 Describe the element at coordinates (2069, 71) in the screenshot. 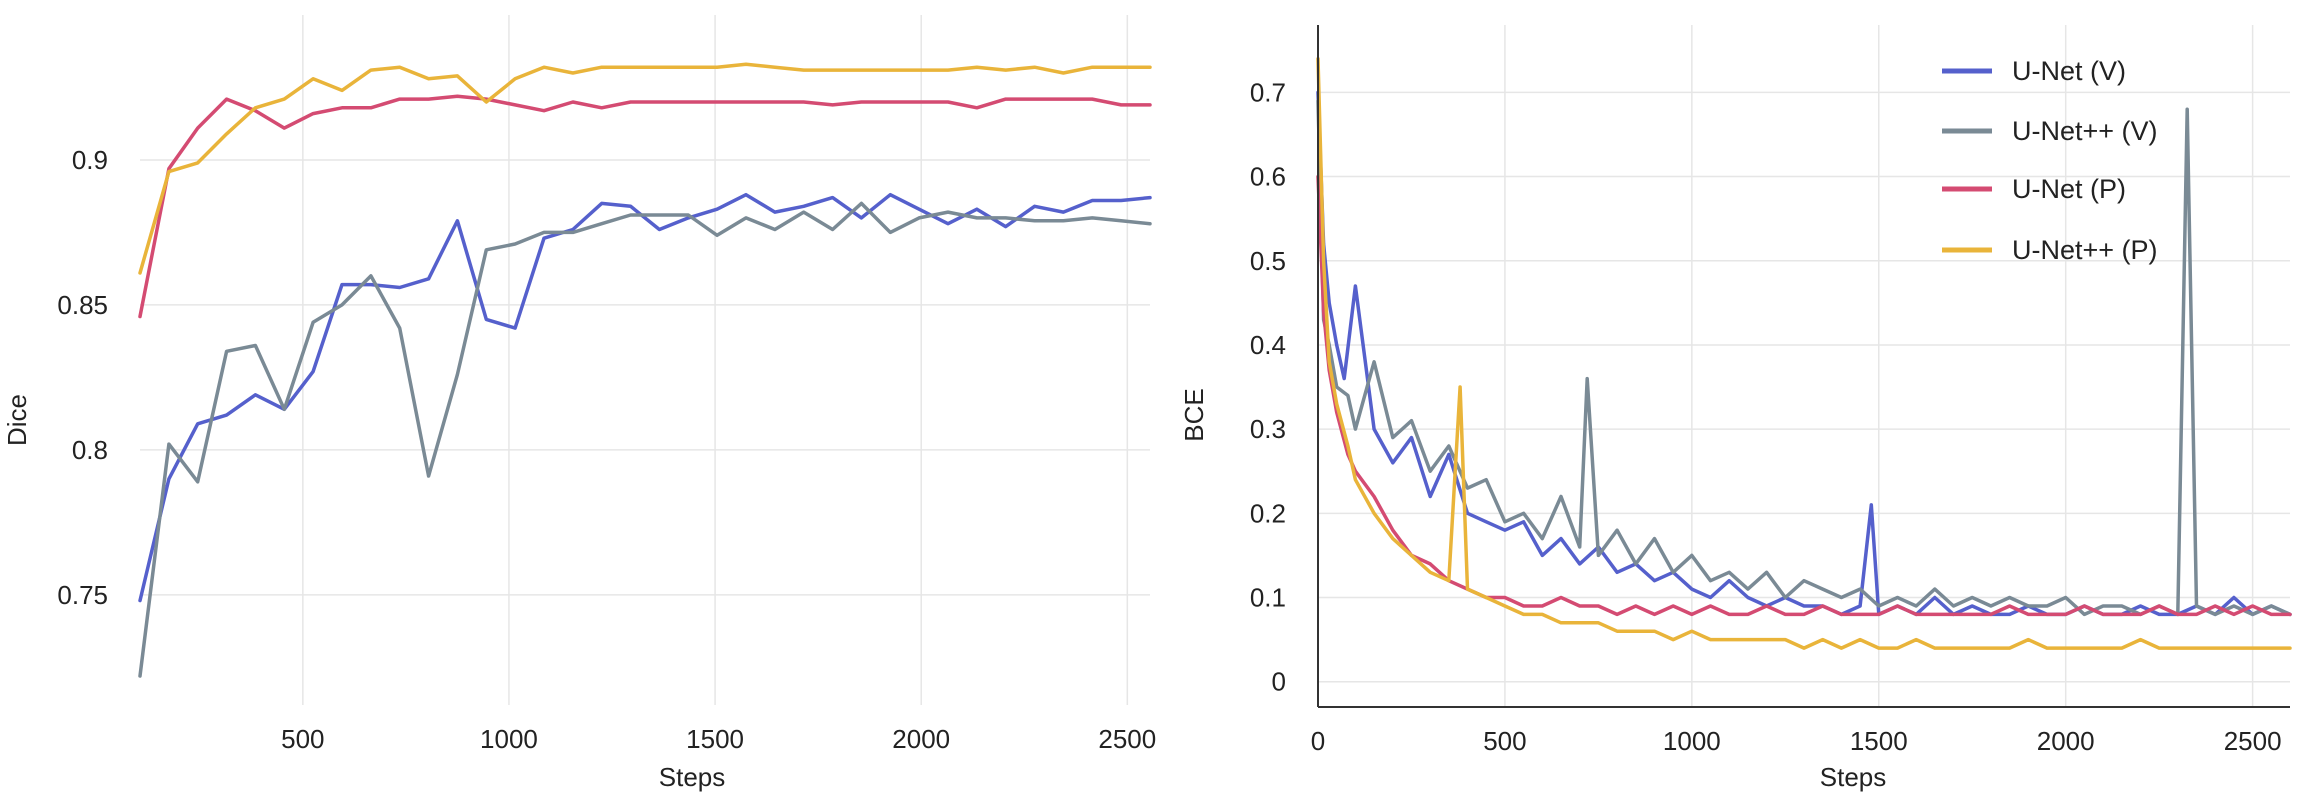

I see `legend-label: U-Net (V)` at that location.